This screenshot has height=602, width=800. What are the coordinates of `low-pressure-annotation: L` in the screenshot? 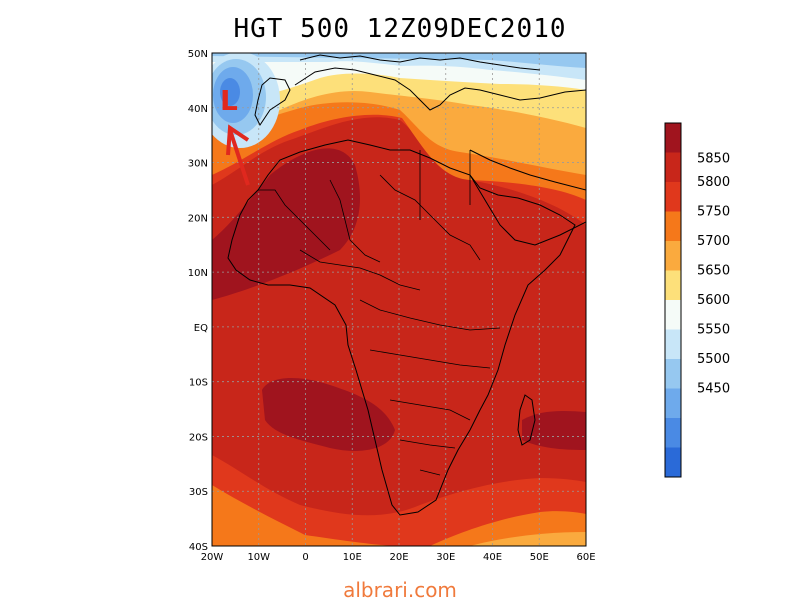 It's located at (235, 135).